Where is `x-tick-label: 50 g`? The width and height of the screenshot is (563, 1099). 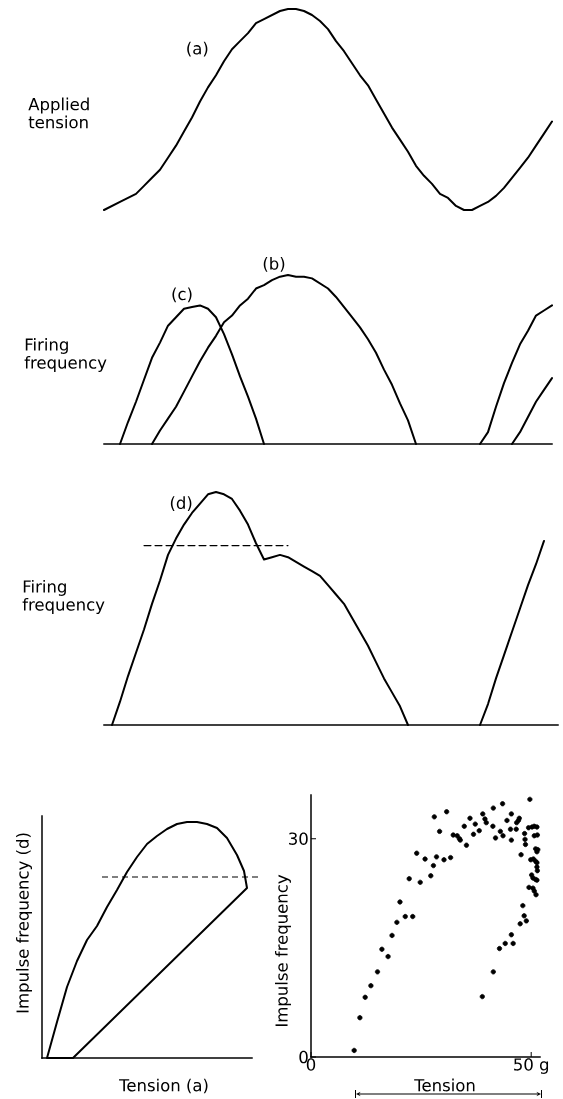
x-tick-label: 50 g is located at coordinates (531, 1066).